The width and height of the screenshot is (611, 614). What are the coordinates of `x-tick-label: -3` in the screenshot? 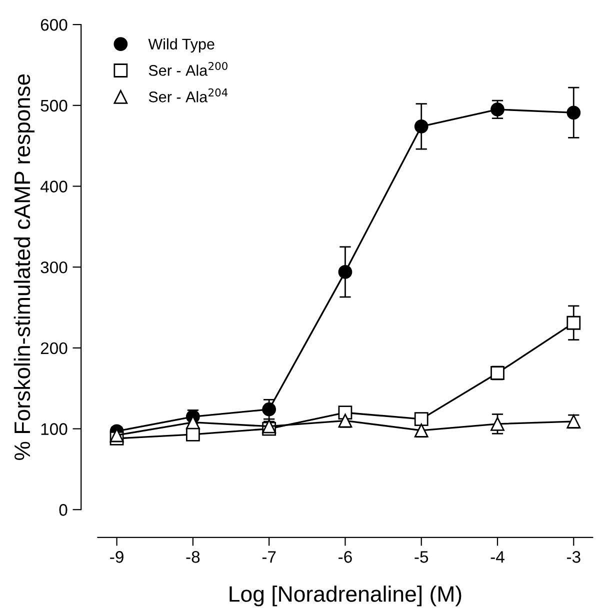 It's located at (573, 557).